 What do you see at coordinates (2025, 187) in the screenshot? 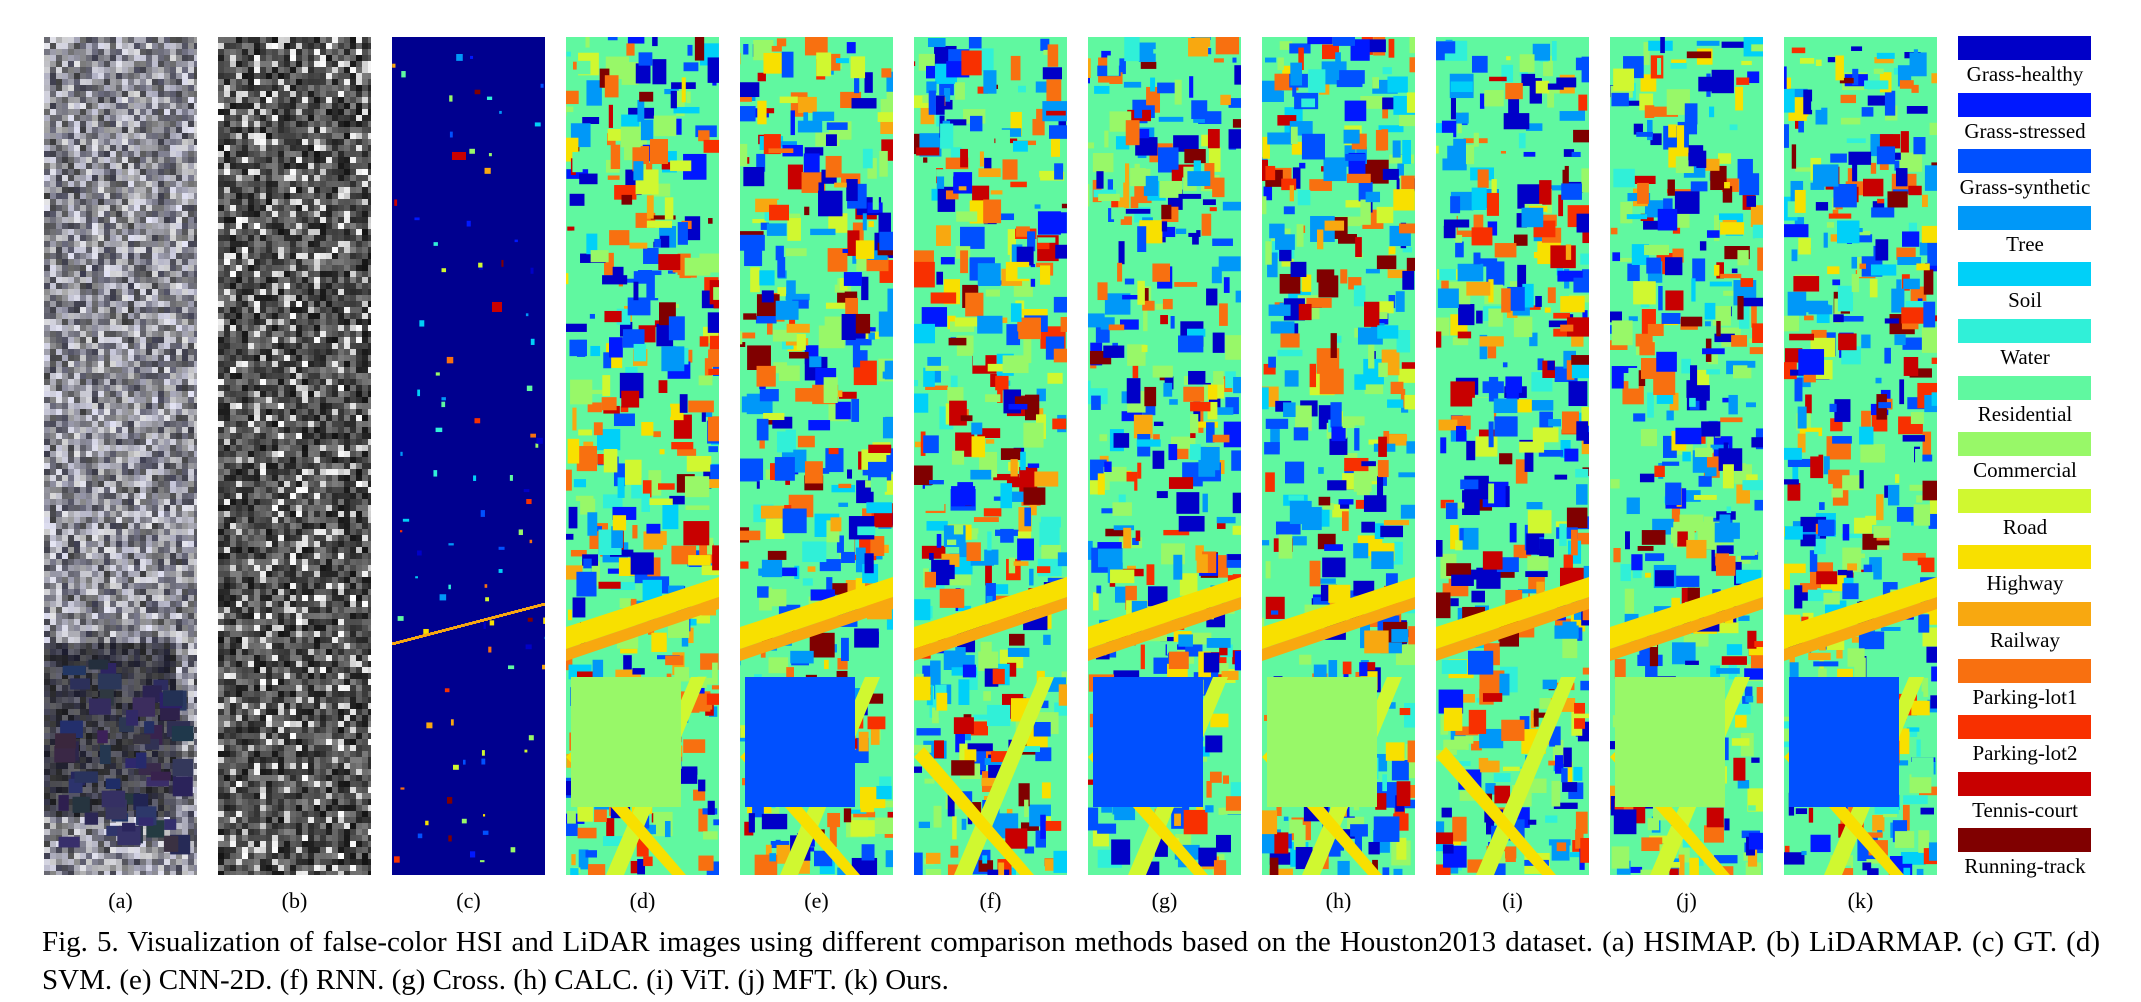
I see `legend-label: Grass-synthetic` at bounding box center [2025, 187].